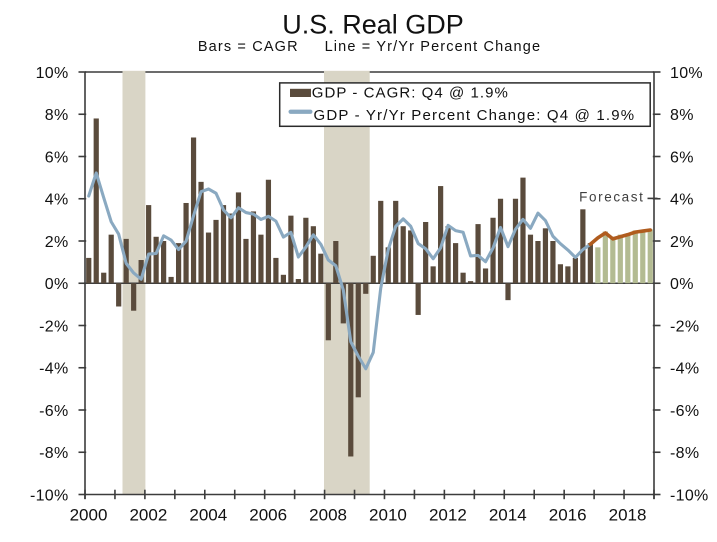 This screenshot has height=542, width=717. I want to click on svg-text: U.S. Real GDP, so click(373, 25).